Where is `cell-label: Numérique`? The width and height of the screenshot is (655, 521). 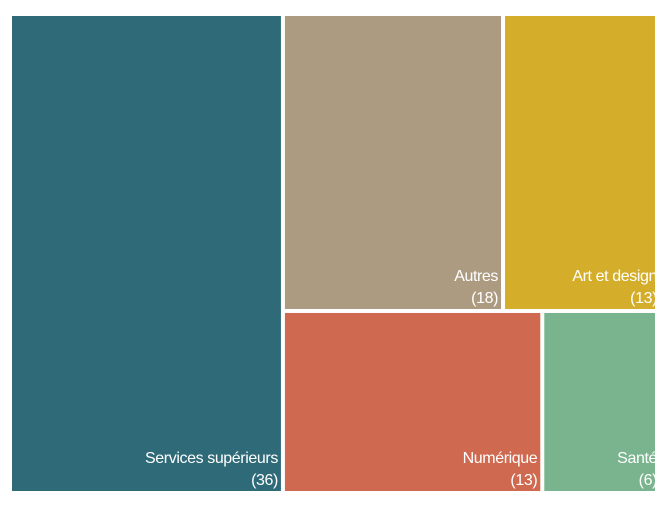
cell-label: Numérique is located at coordinates (500, 458).